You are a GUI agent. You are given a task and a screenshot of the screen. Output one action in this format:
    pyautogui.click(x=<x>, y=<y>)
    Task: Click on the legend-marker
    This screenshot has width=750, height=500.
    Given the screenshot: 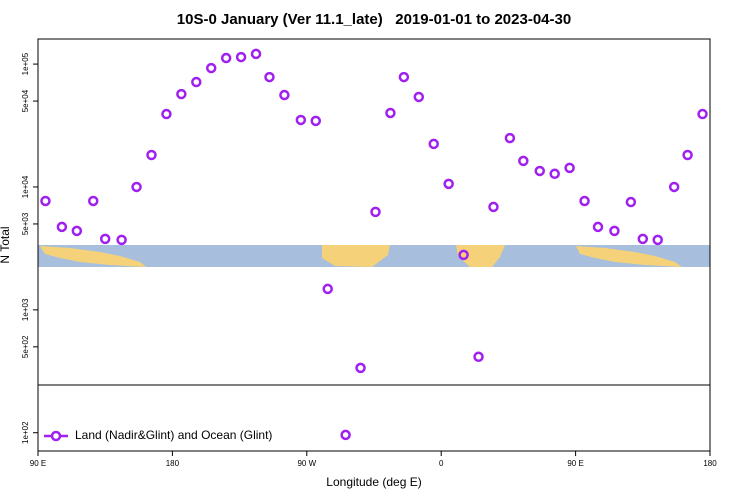 What is the action you would take?
    pyautogui.click(x=56, y=436)
    